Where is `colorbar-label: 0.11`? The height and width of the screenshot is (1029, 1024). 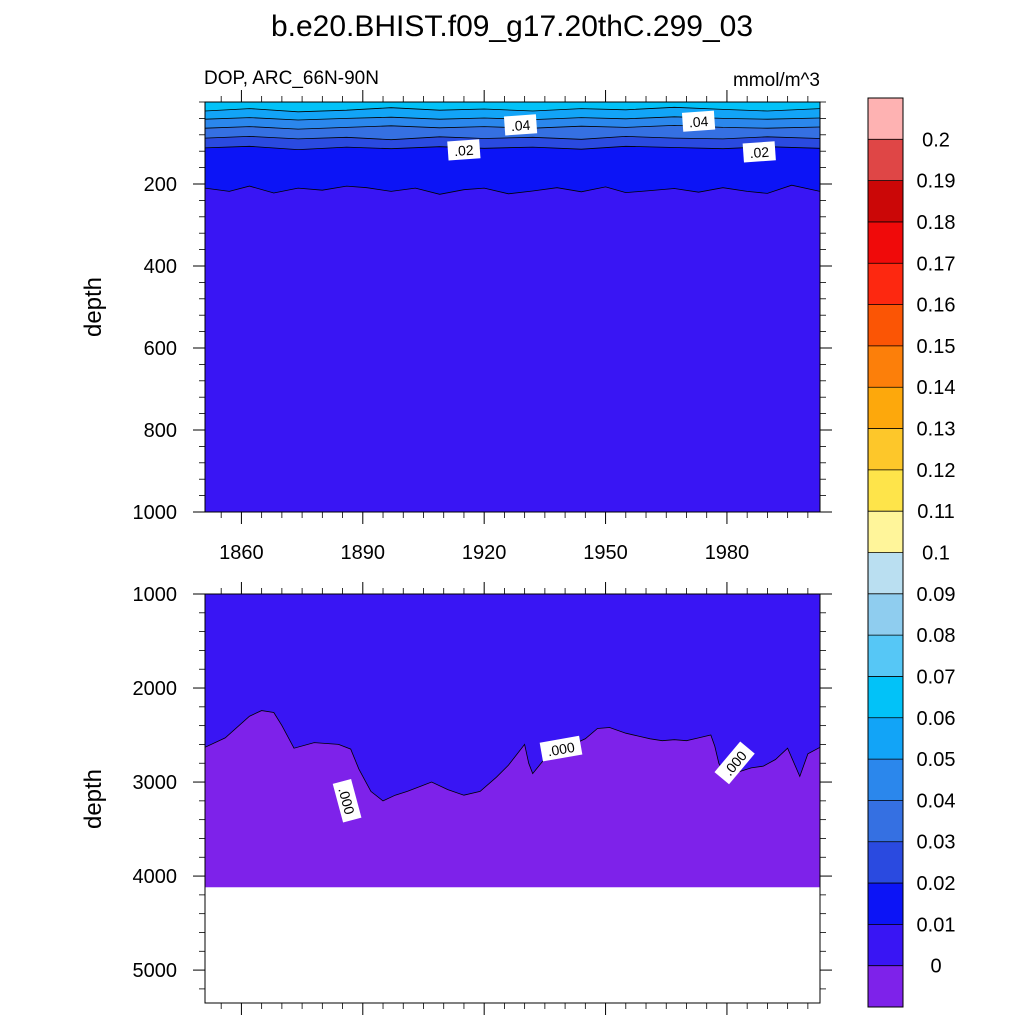 colorbar-label: 0.11 is located at coordinates (935, 512).